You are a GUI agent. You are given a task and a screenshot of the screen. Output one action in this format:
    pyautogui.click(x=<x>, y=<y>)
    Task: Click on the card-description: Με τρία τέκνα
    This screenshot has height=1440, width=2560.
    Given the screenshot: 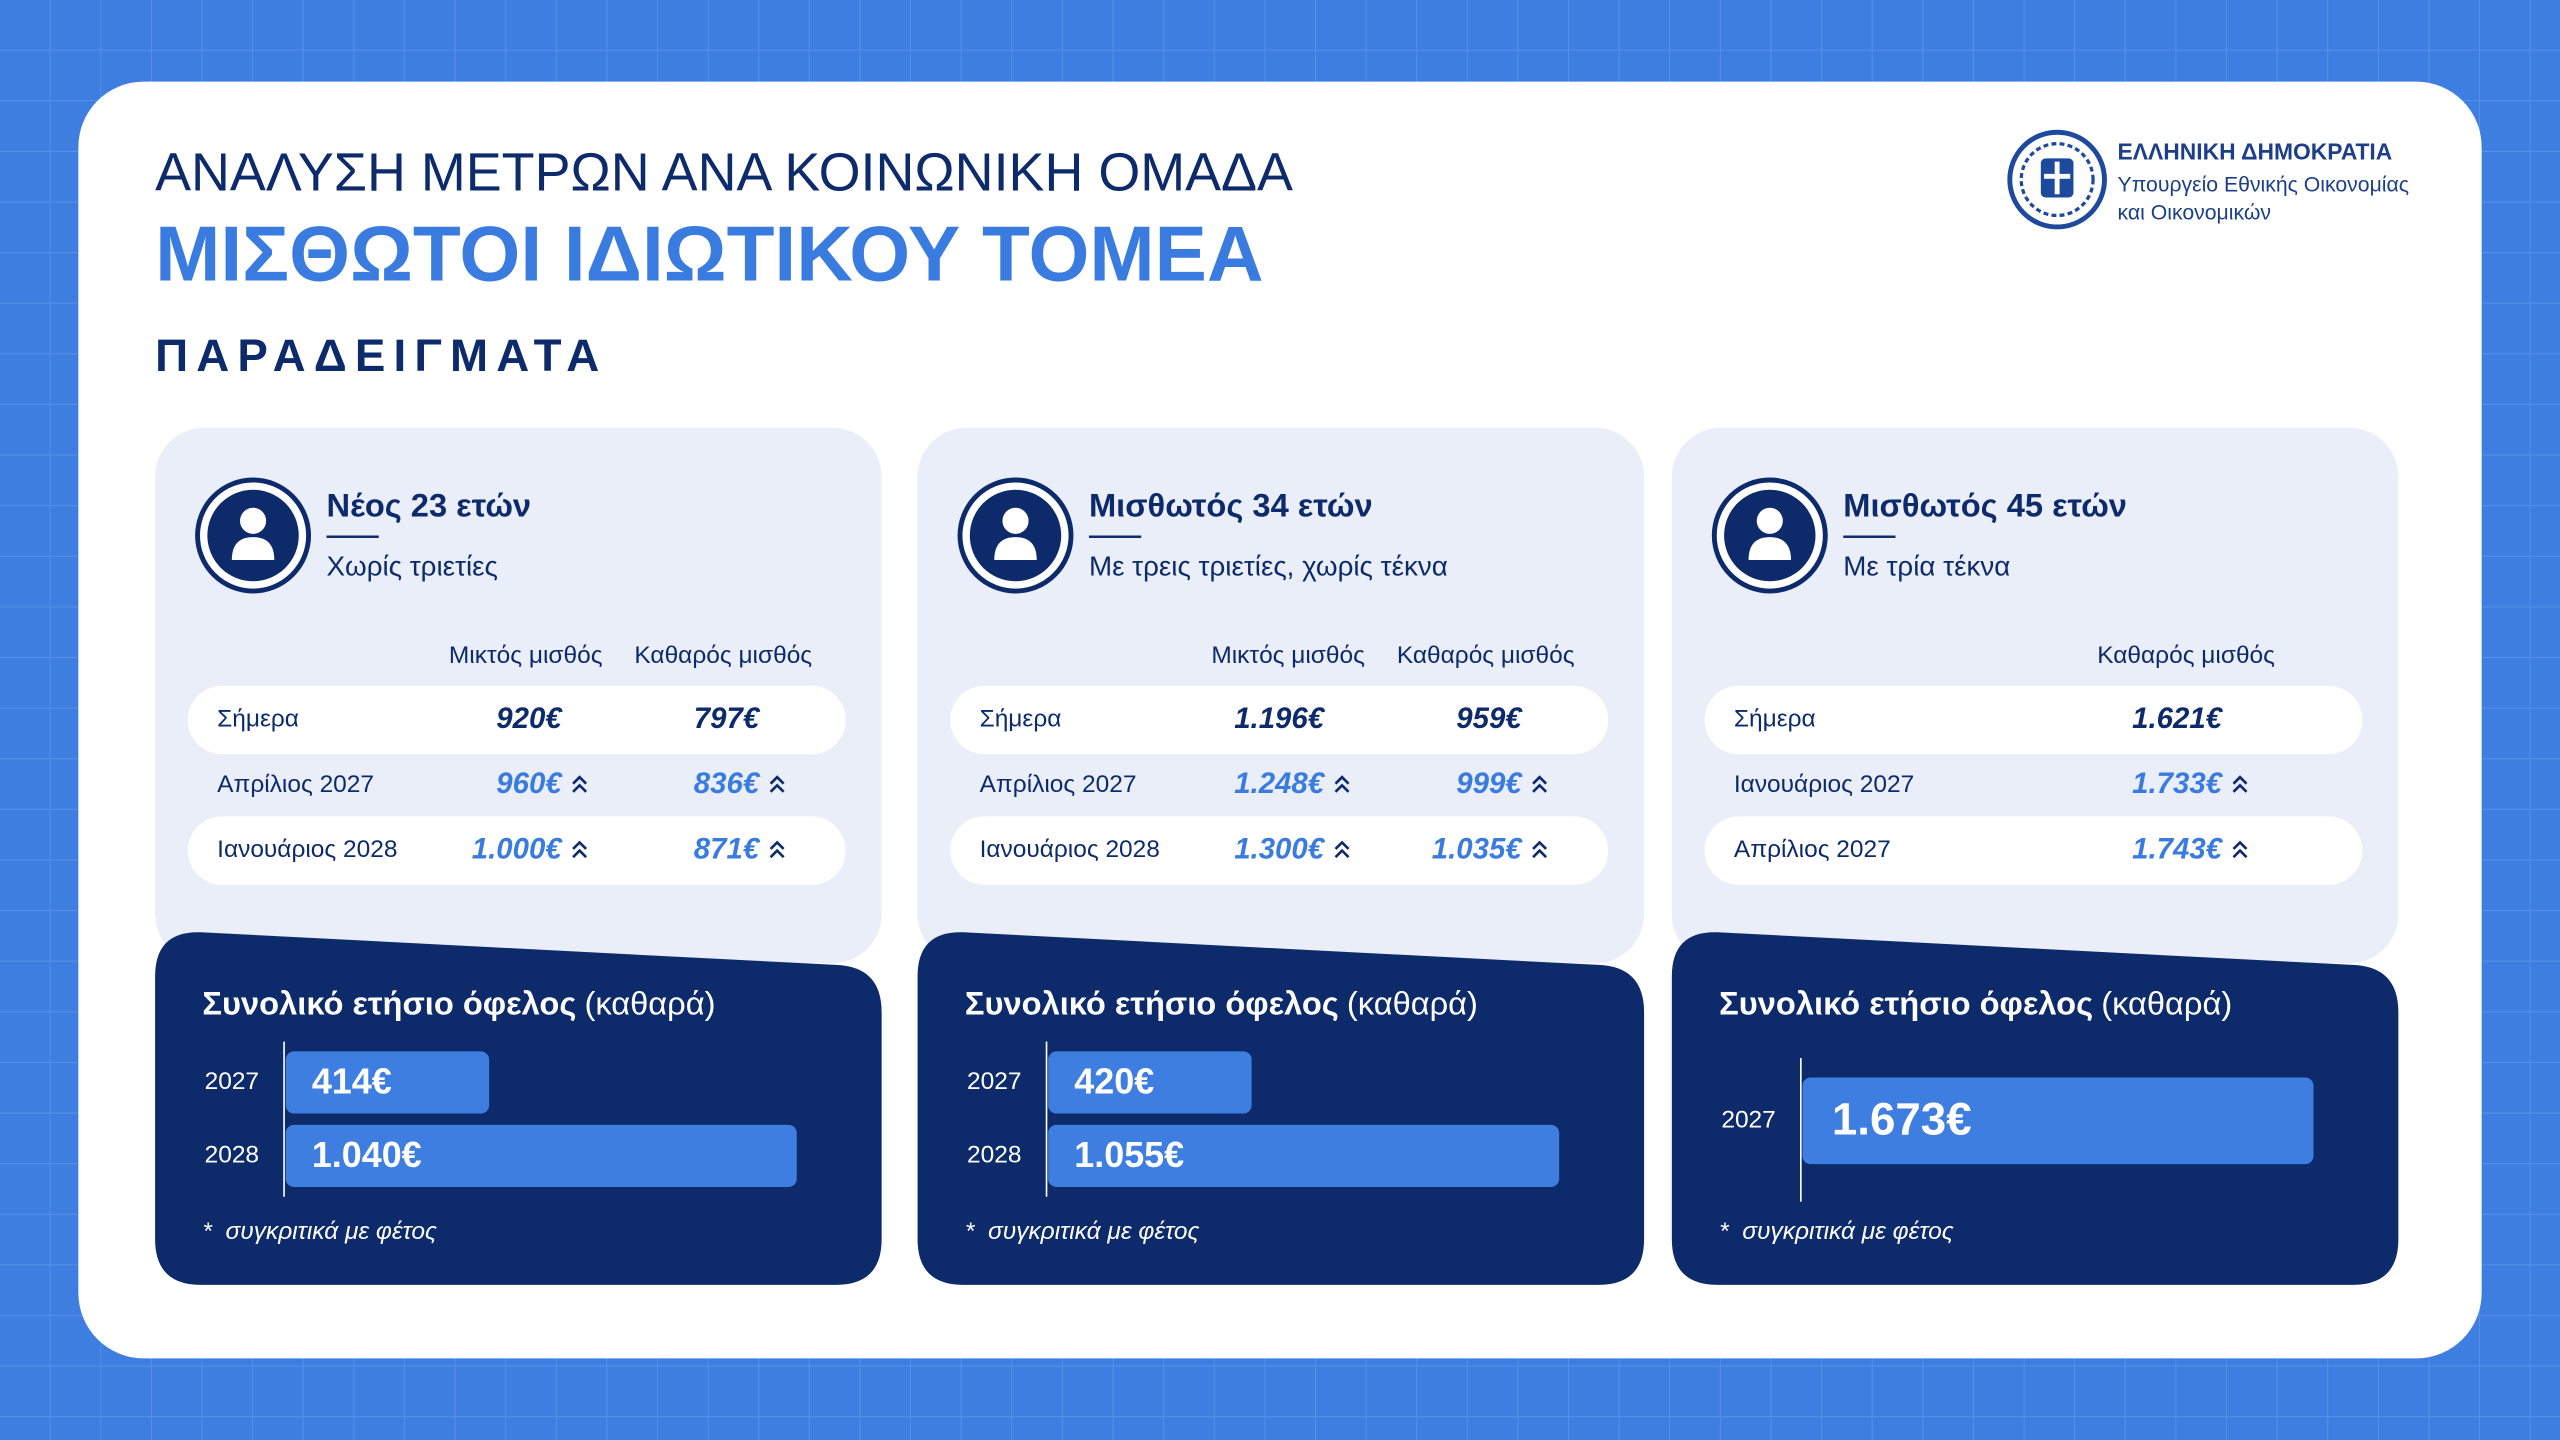 What is the action you would take?
    pyautogui.click(x=1926, y=565)
    